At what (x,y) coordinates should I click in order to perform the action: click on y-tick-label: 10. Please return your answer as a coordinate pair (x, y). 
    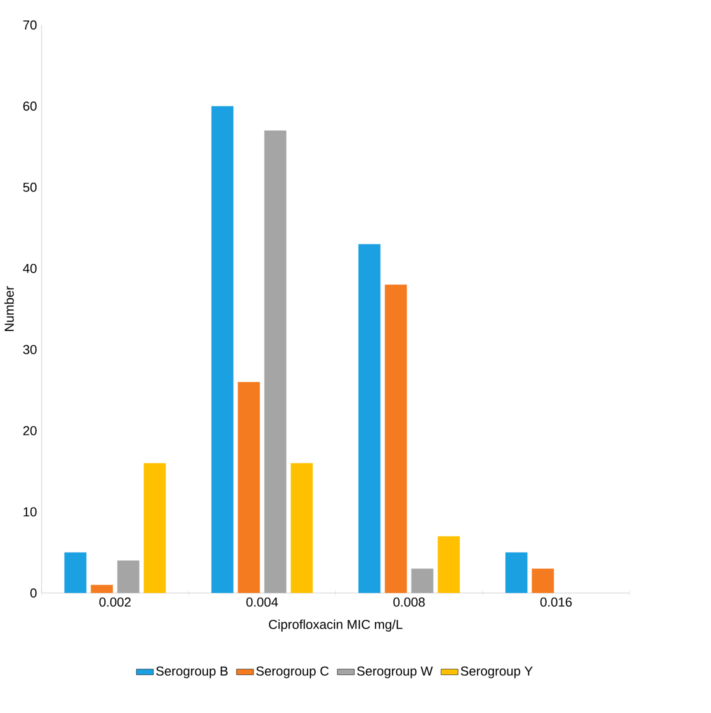
    Looking at the image, I should click on (30, 511).